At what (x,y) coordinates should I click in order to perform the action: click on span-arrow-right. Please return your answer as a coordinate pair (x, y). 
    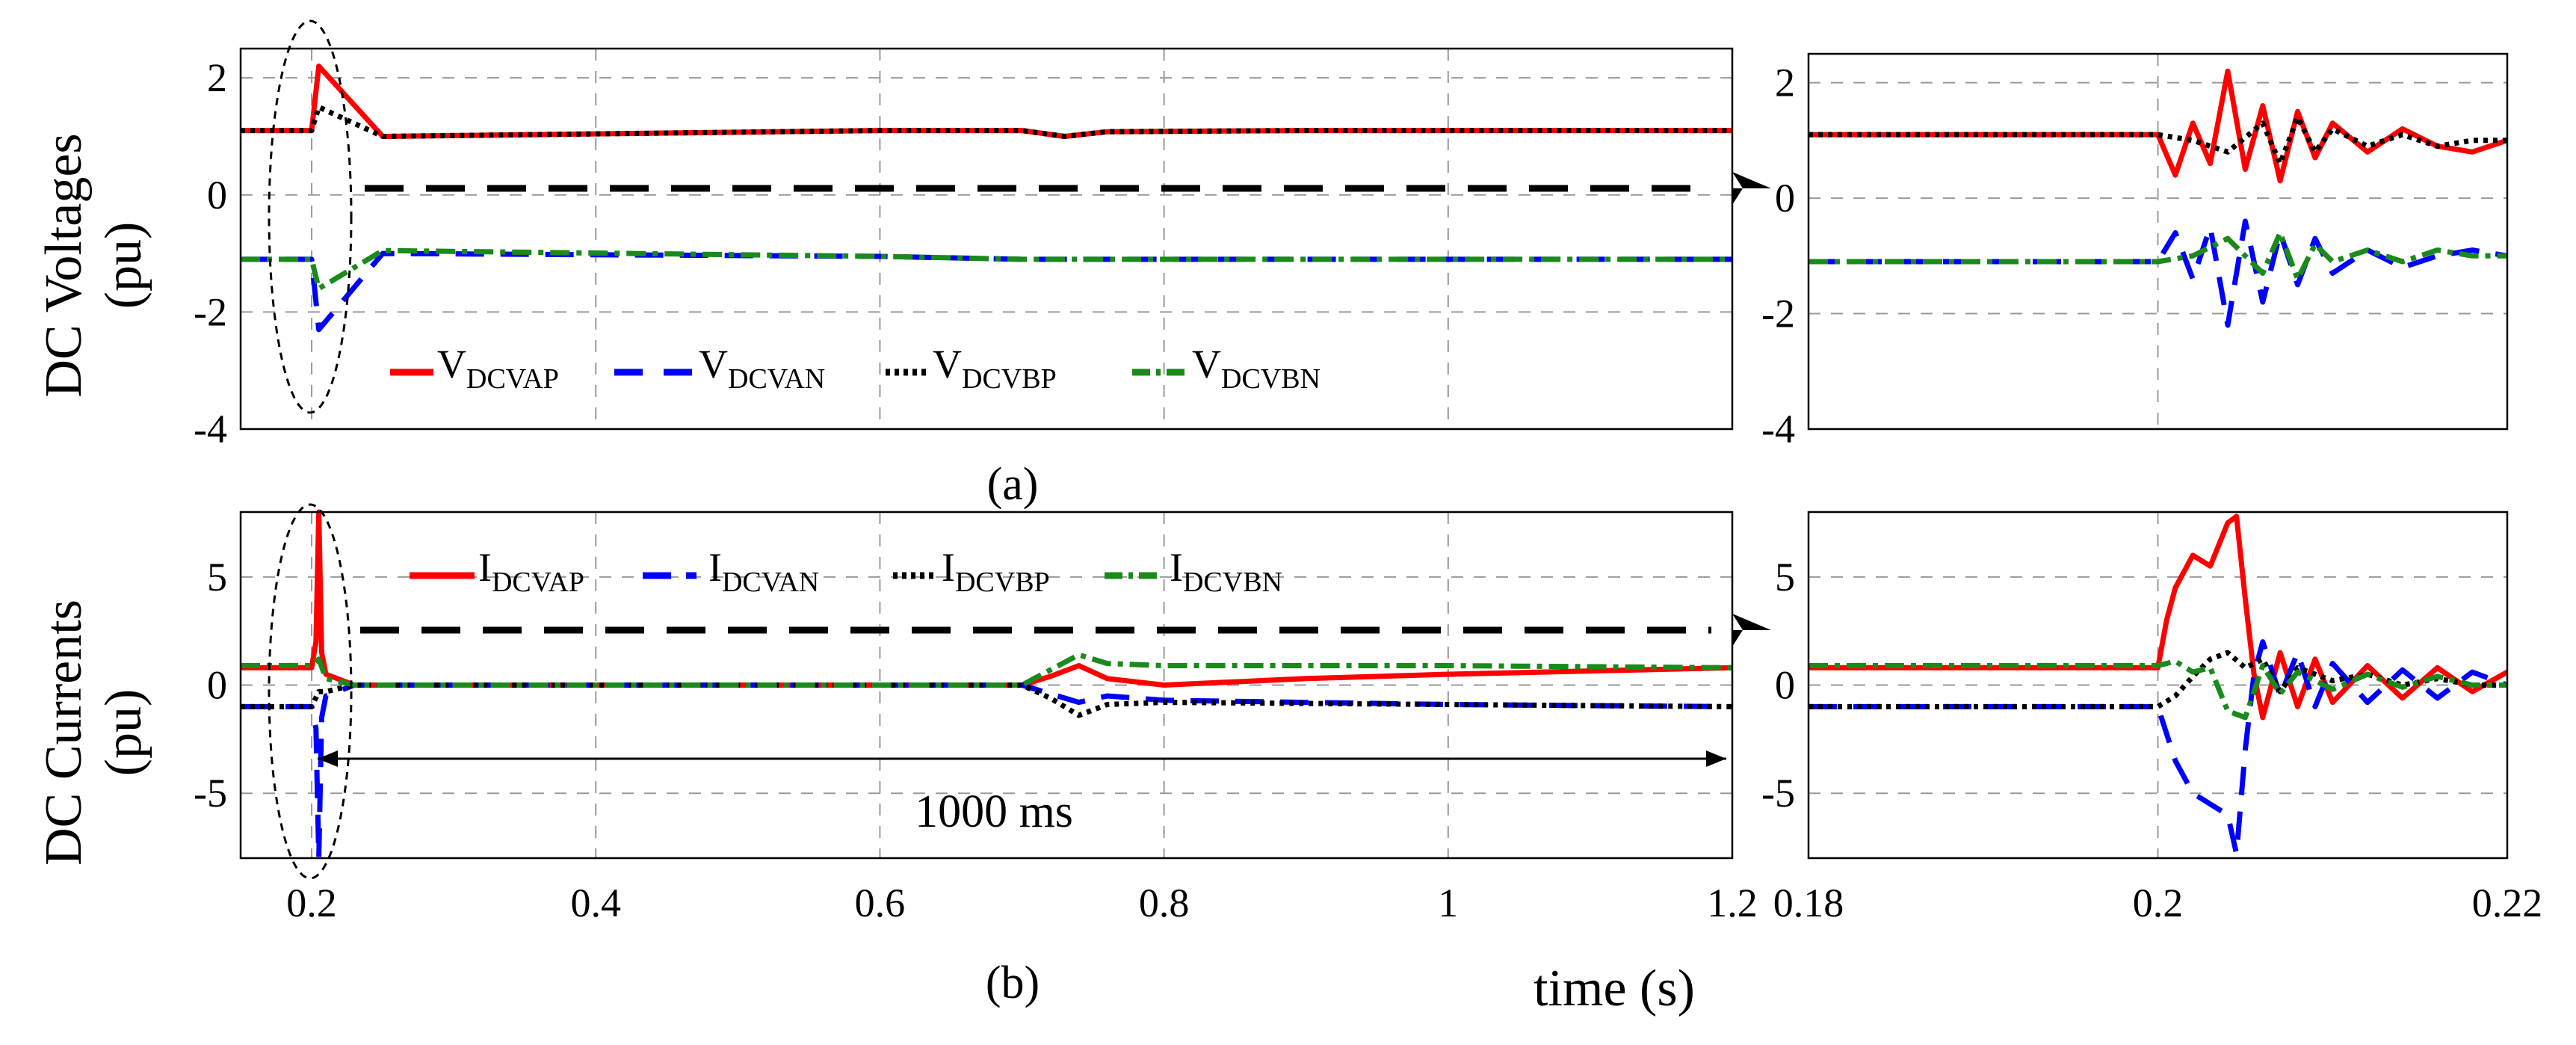
    Looking at the image, I should click on (1716, 758).